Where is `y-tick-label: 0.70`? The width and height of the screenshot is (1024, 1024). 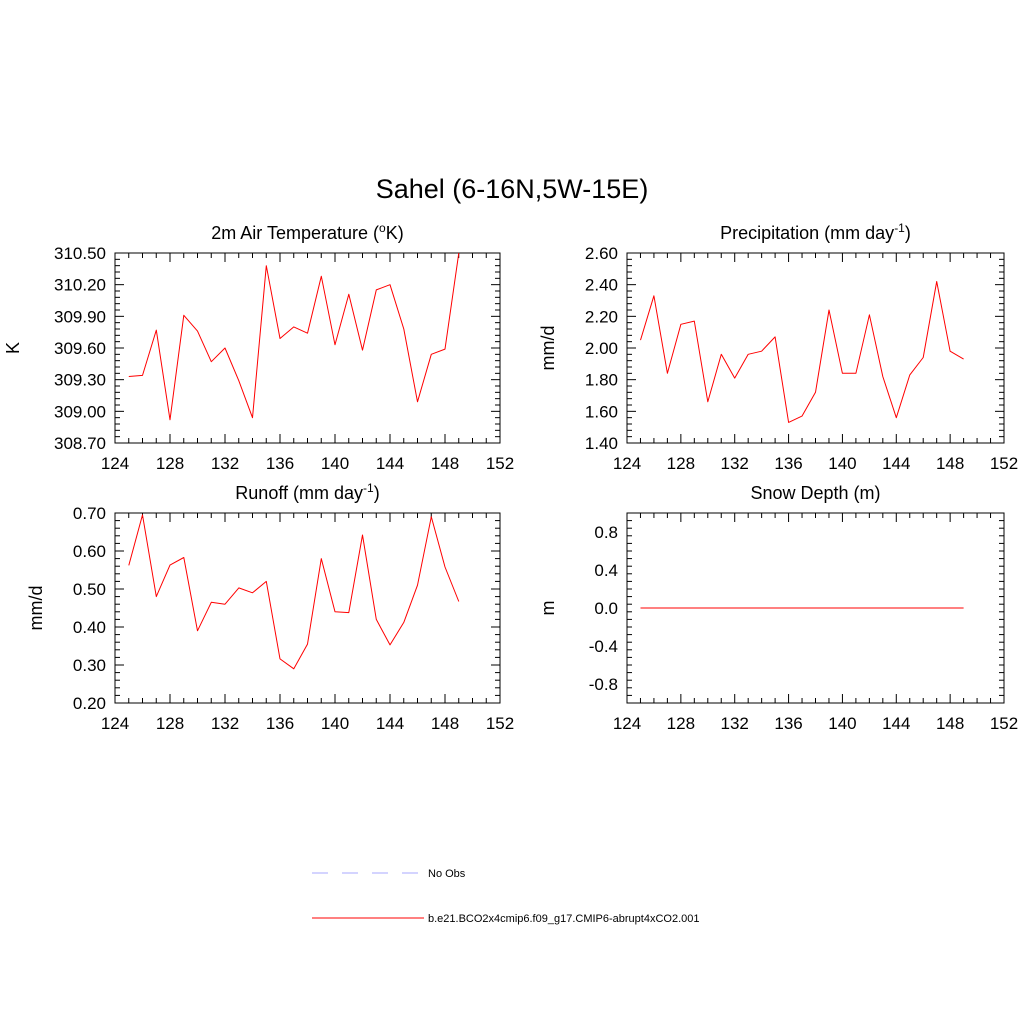
y-tick-label: 0.70 is located at coordinates (89, 513).